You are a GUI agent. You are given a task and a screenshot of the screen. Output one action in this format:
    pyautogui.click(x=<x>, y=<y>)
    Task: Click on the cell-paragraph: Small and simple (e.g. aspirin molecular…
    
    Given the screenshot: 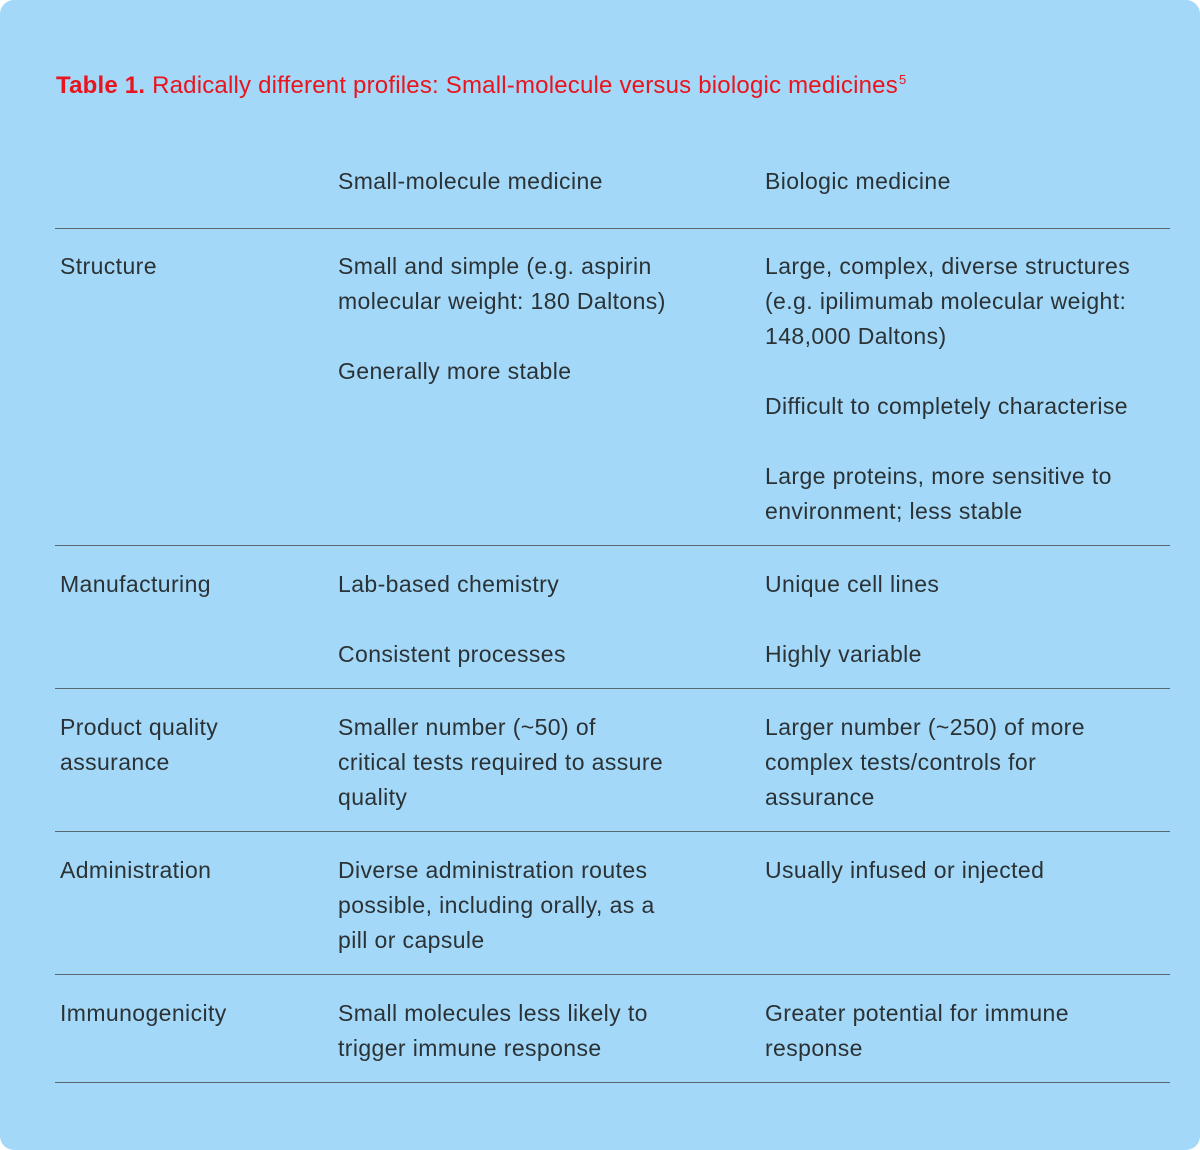 What is the action you would take?
    pyautogui.click(x=502, y=283)
    